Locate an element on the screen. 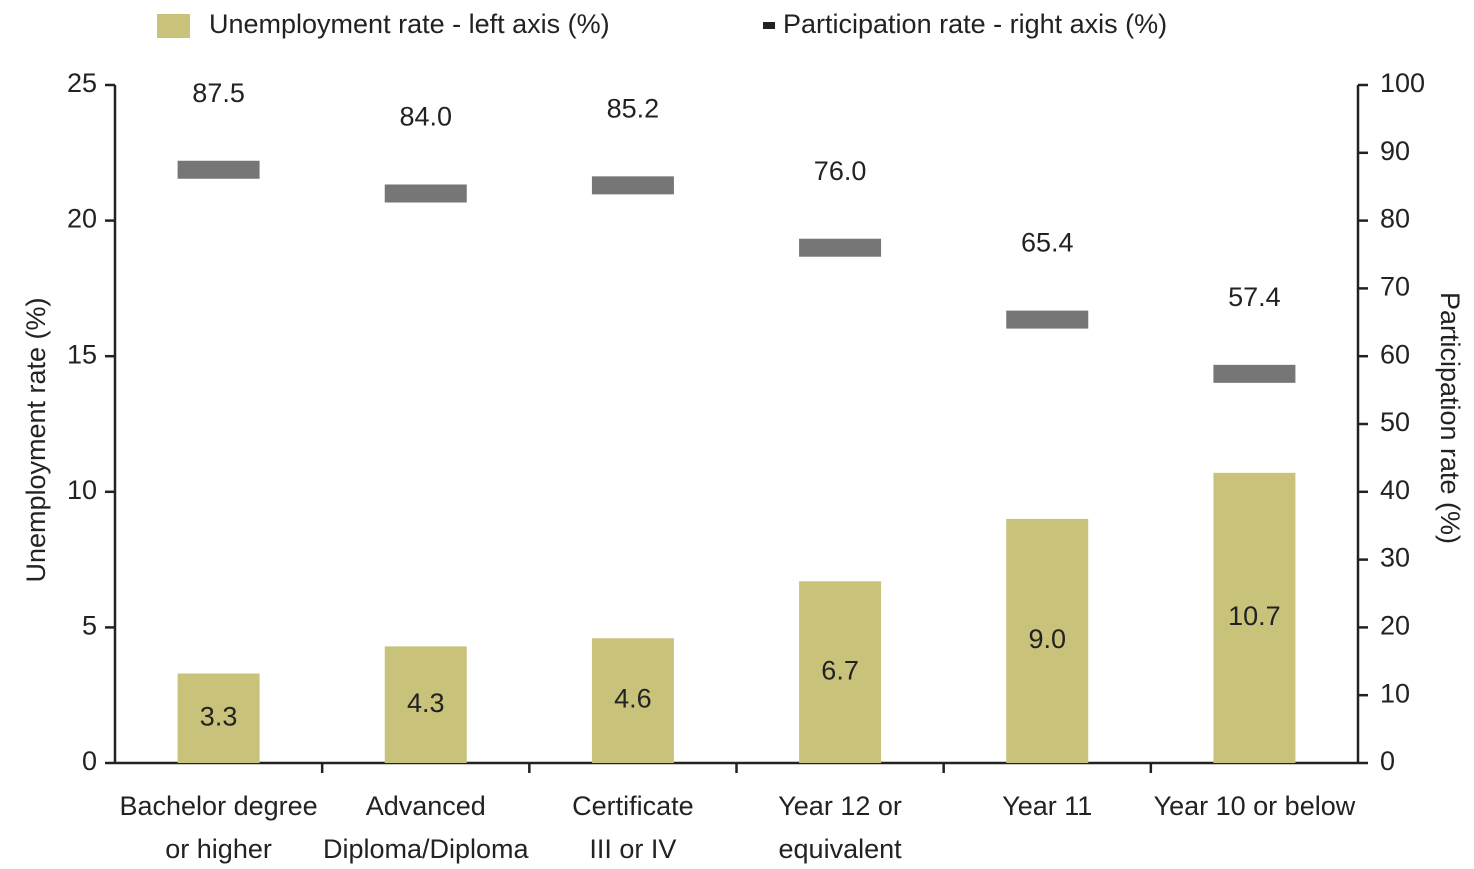 This screenshot has height=869, width=1474. marker-value-label: 76.0 is located at coordinates (840, 171).